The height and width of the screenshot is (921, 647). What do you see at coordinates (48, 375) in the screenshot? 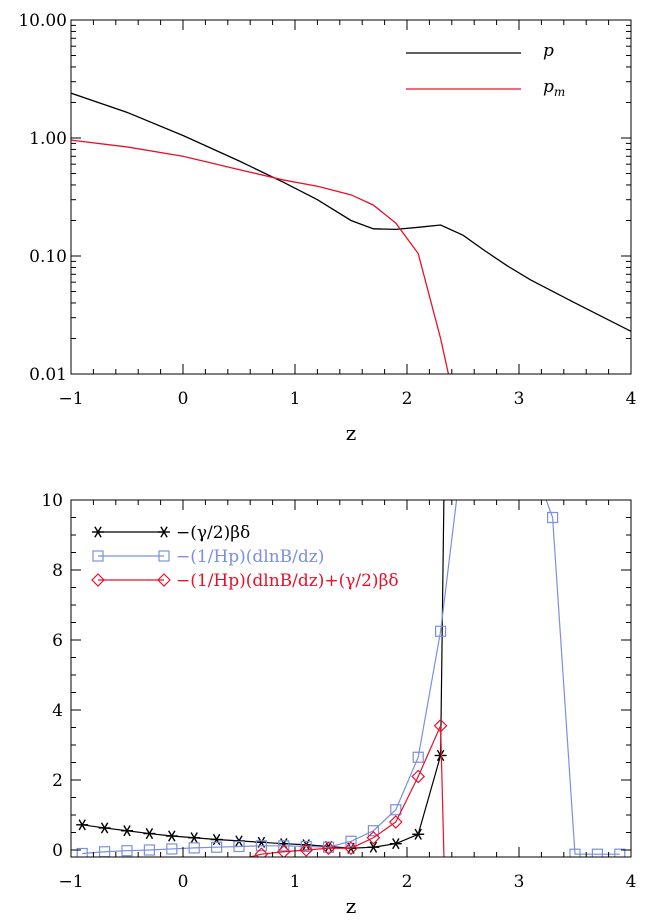
I see `y-tick-label: 0.01` at bounding box center [48, 375].